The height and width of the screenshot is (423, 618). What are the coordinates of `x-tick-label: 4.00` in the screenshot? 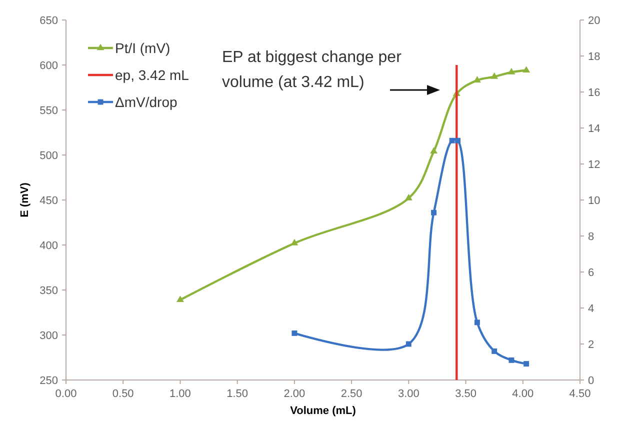 It's located at (523, 394).